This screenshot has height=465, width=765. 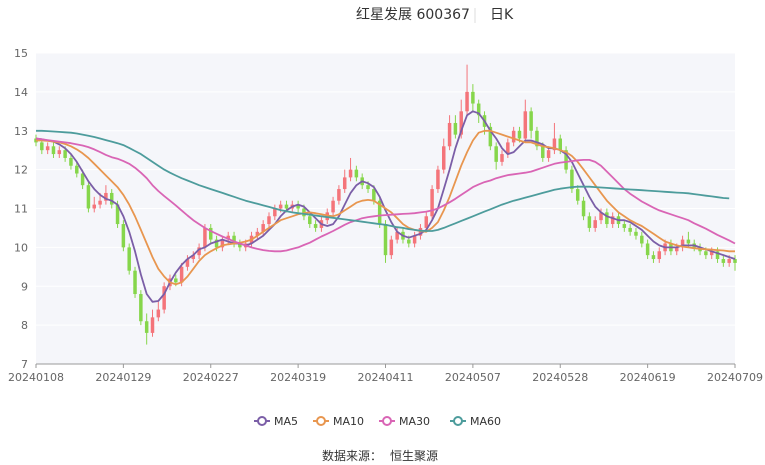 What do you see at coordinates (414, 421) in the screenshot?
I see `legend-label: MA30` at bounding box center [414, 421].